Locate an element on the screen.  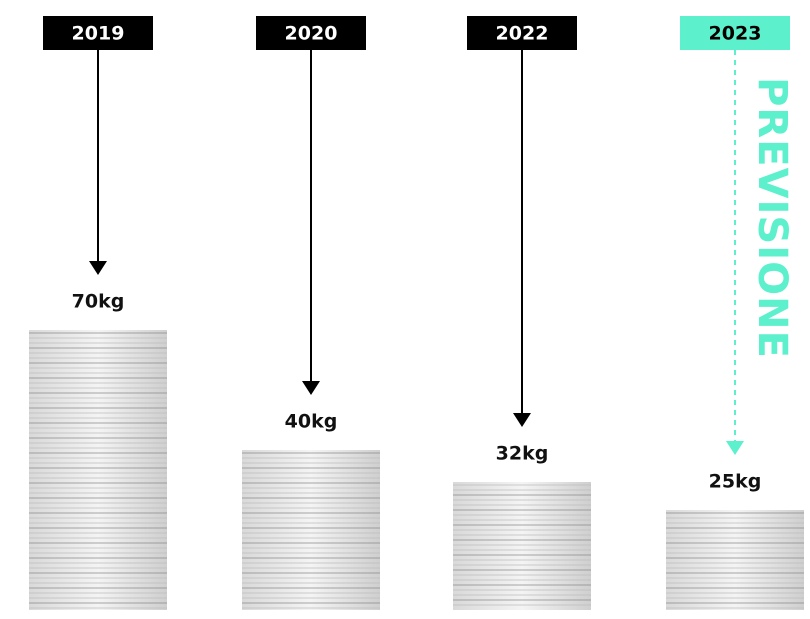
category-label: 2019 is located at coordinates (98, 34).